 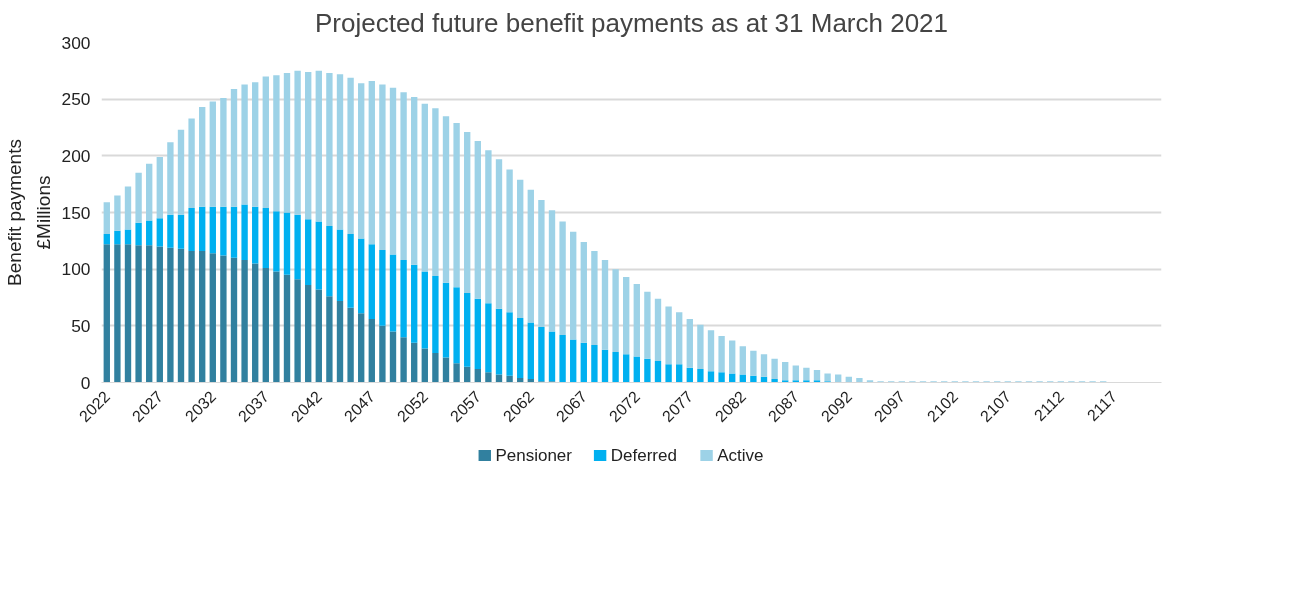 What do you see at coordinates (76, 212) in the screenshot?
I see `y-tick-label: 150` at bounding box center [76, 212].